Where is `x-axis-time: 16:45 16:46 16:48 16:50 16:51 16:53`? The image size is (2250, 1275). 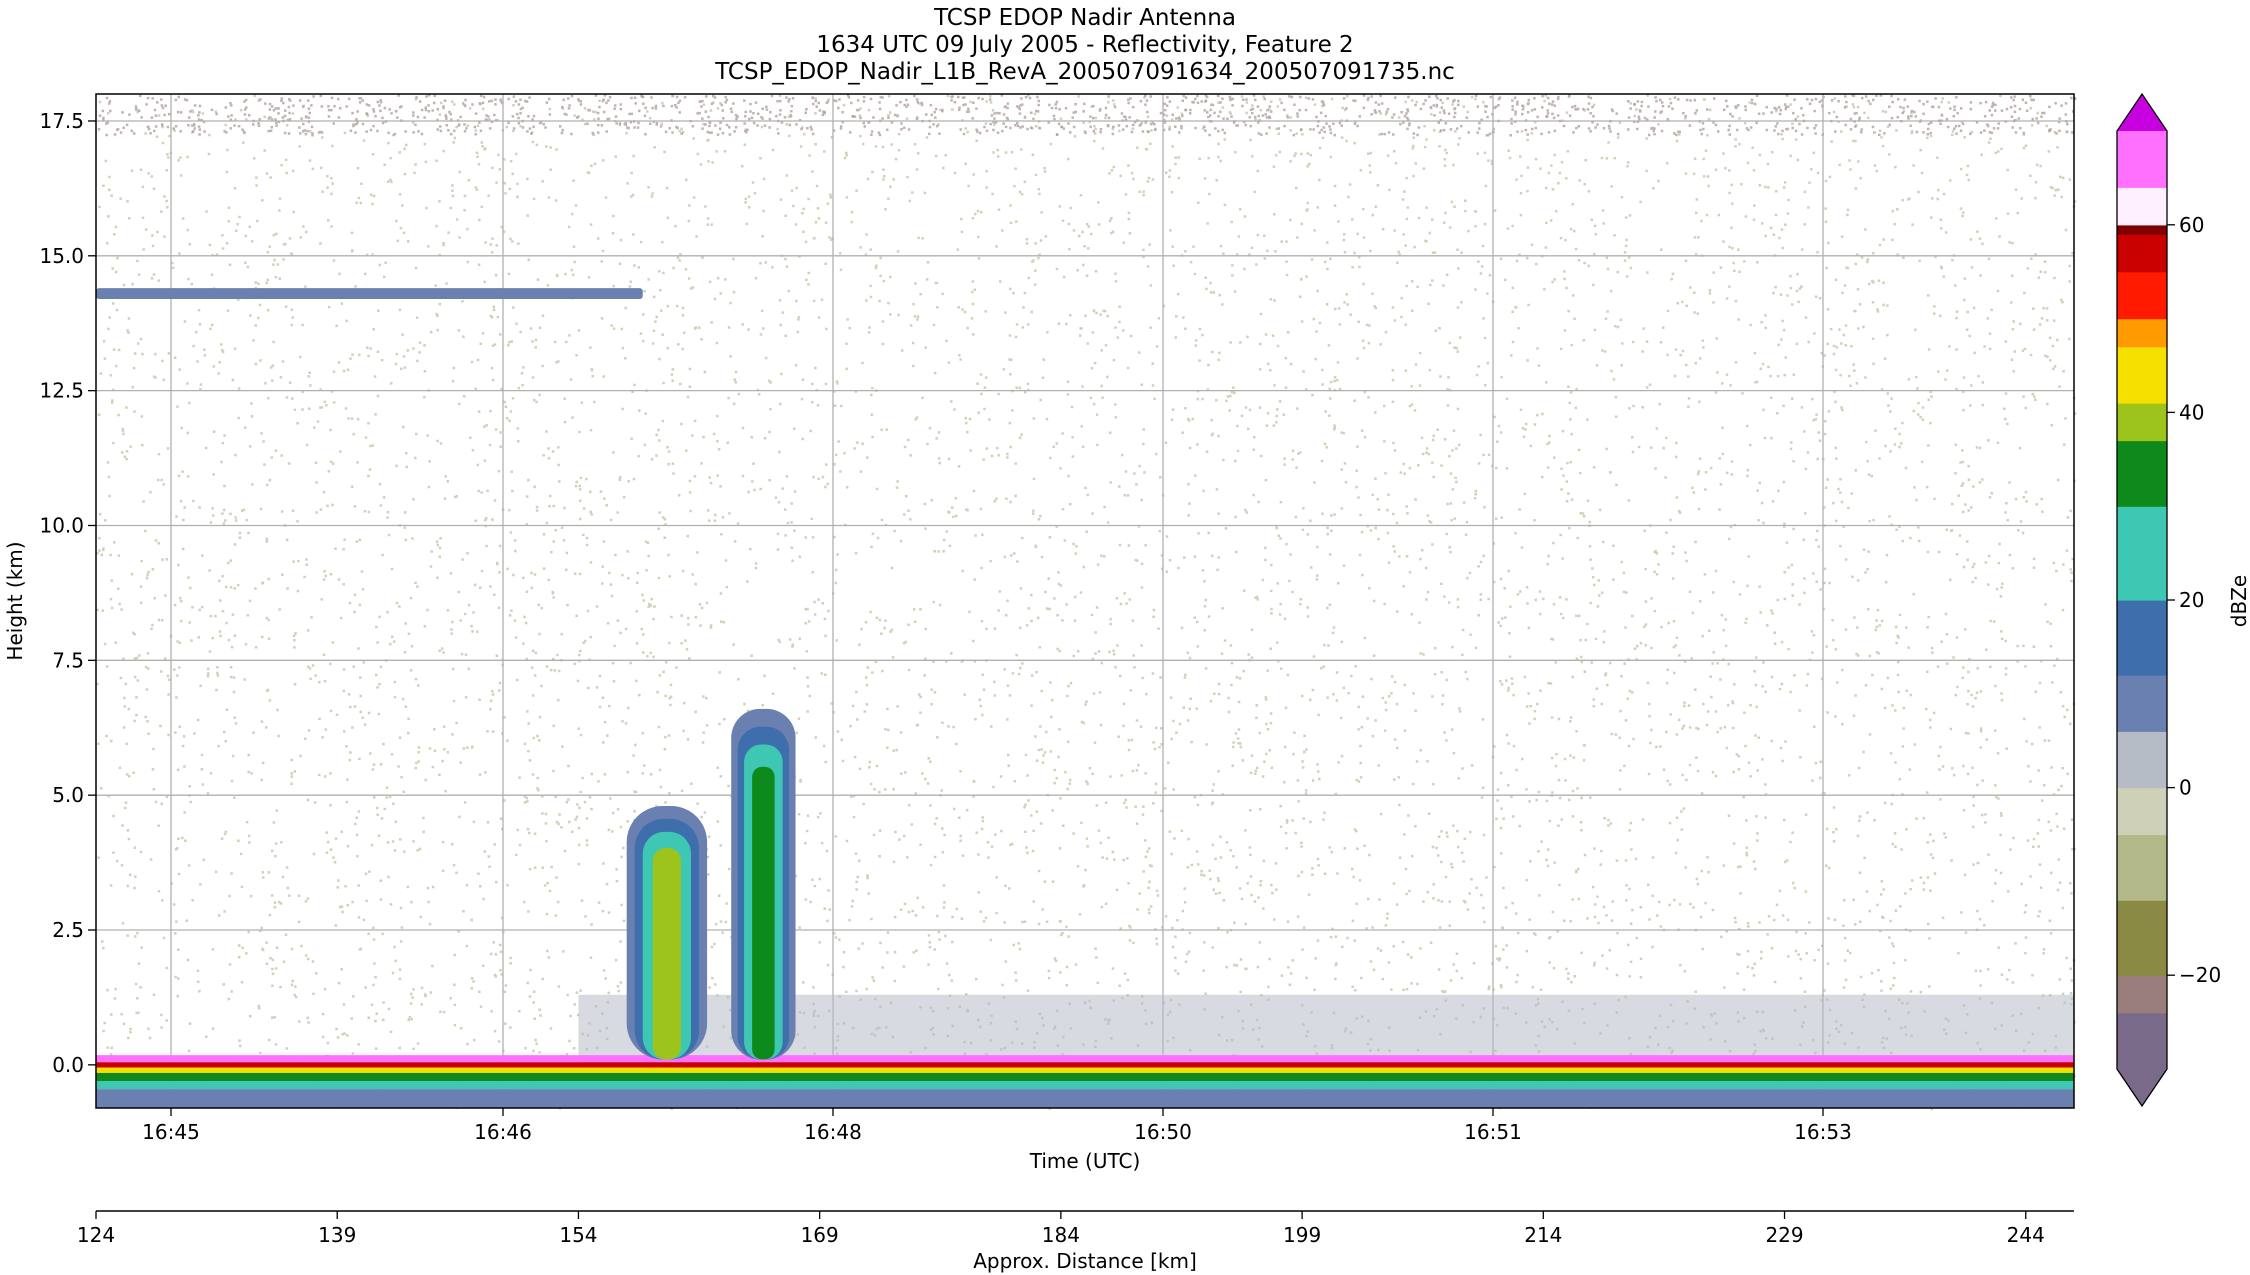
x-axis-time: 16:45 16:46 16:48 16:50 16:51 16:53 is located at coordinates (997, 1126).